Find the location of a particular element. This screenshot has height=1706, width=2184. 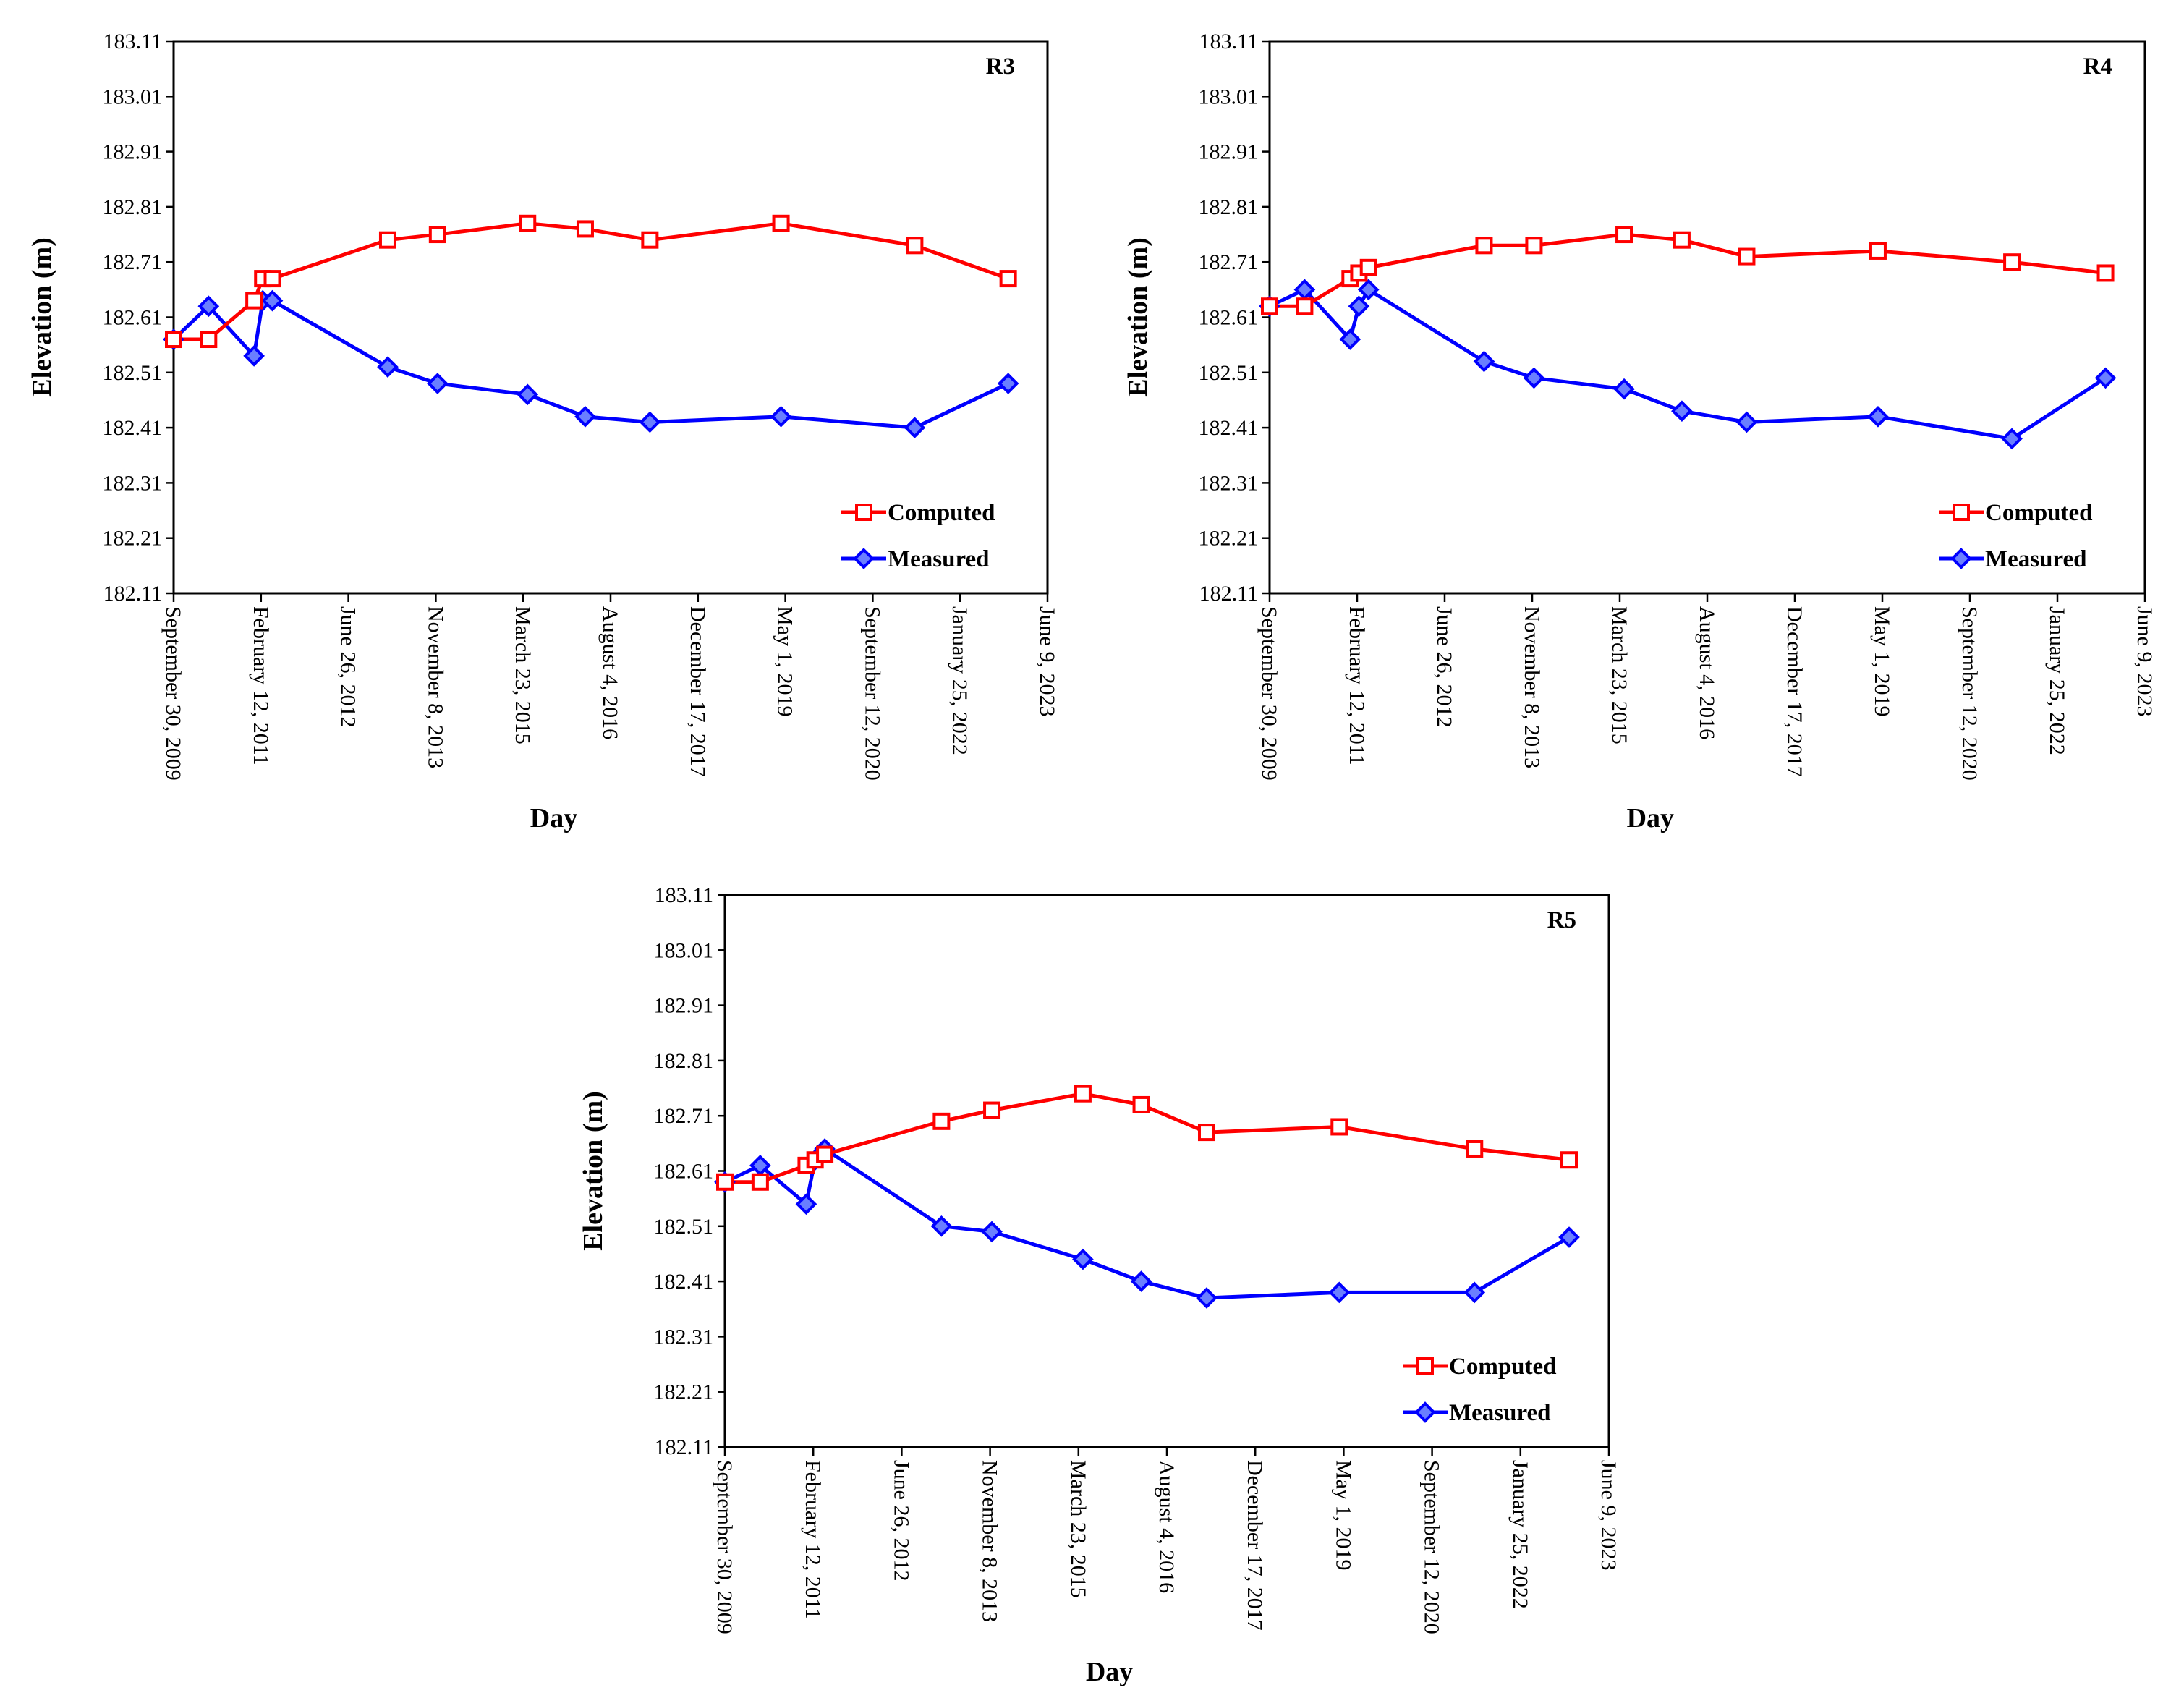

y-tick-label: 182.71 is located at coordinates (133, 262).